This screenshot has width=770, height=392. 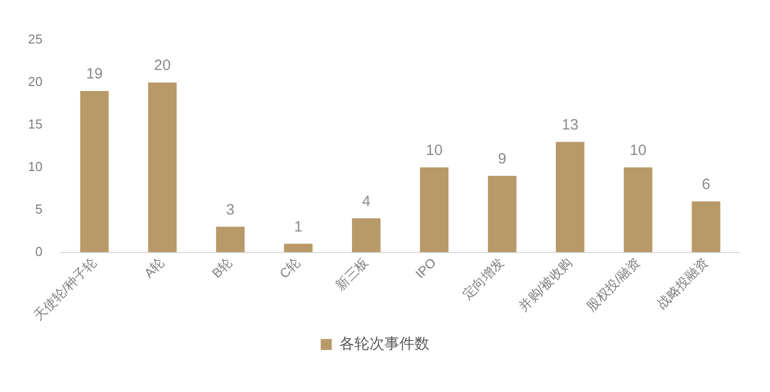 What do you see at coordinates (35, 39) in the screenshot?
I see `y-tick-label: 25` at bounding box center [35, 39].